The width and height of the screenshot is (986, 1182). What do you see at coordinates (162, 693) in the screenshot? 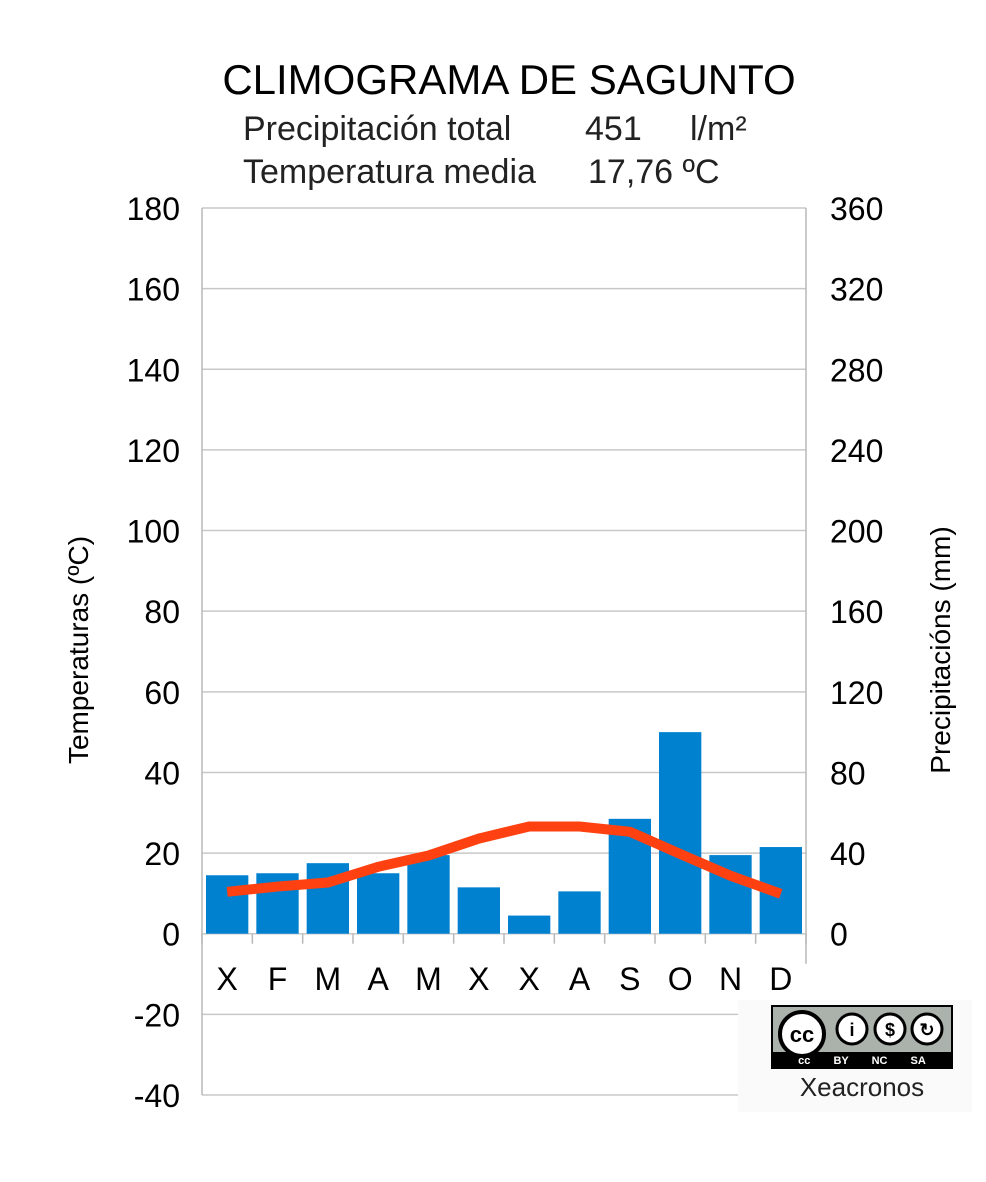
I see `y-tick-label: 60` at bounding box center [162, 693].